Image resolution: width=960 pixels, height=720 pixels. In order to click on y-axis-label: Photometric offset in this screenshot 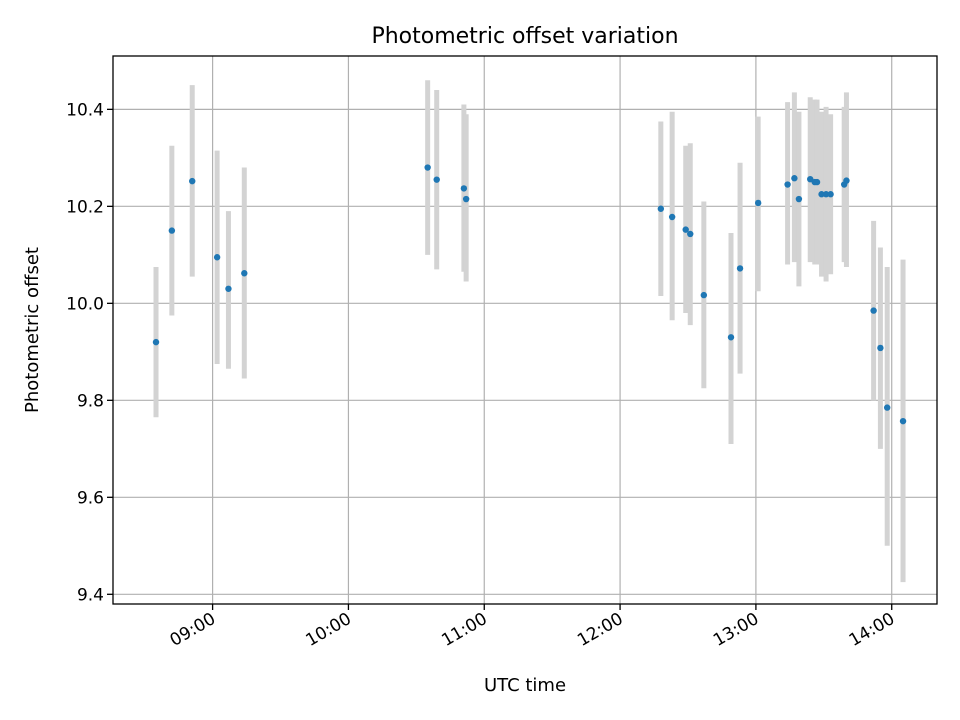, I will do `click(32, 330)`.